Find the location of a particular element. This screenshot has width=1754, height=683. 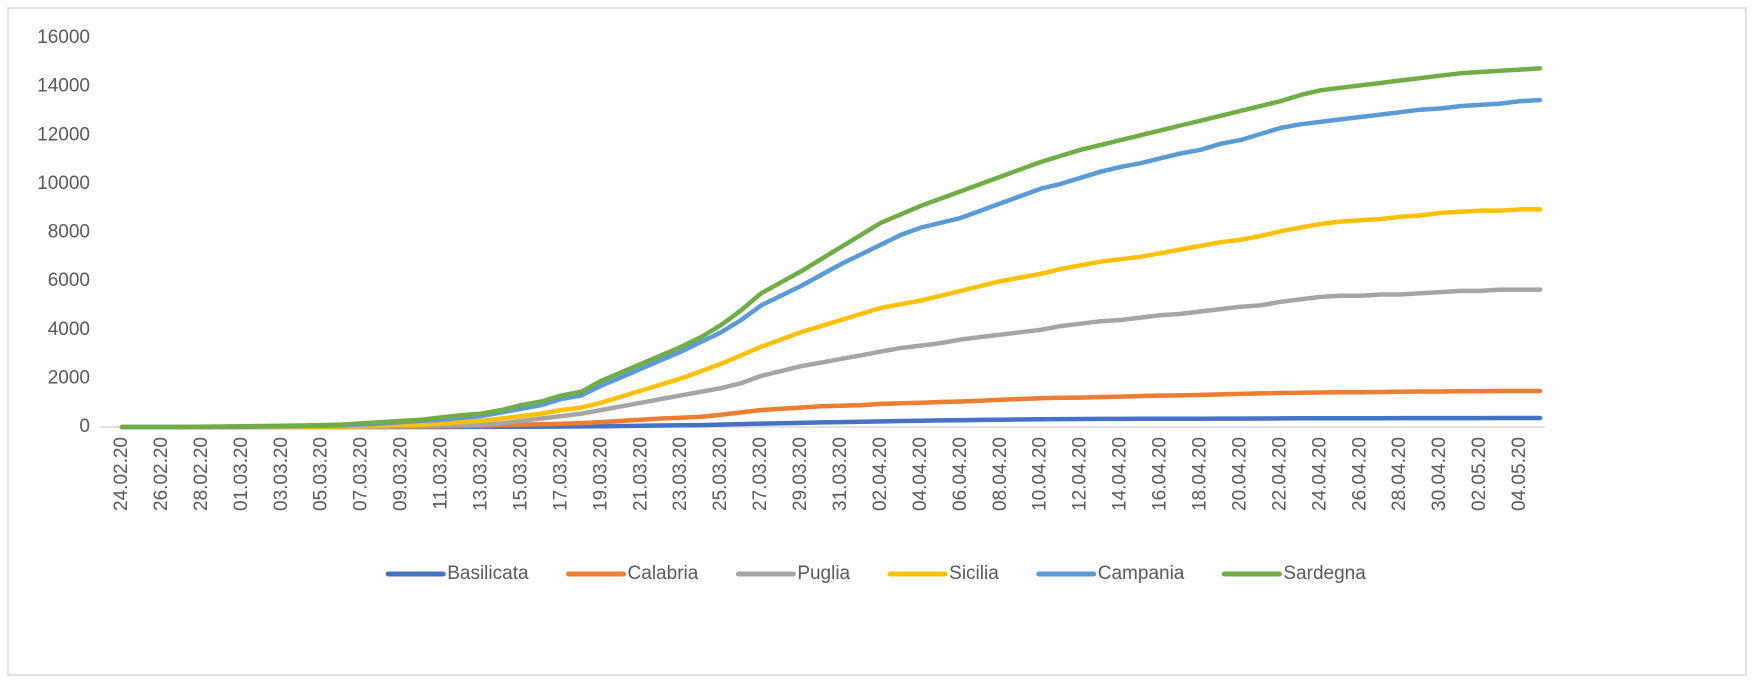

y-tick-label: 2000 is located at coordinates (69, 377).